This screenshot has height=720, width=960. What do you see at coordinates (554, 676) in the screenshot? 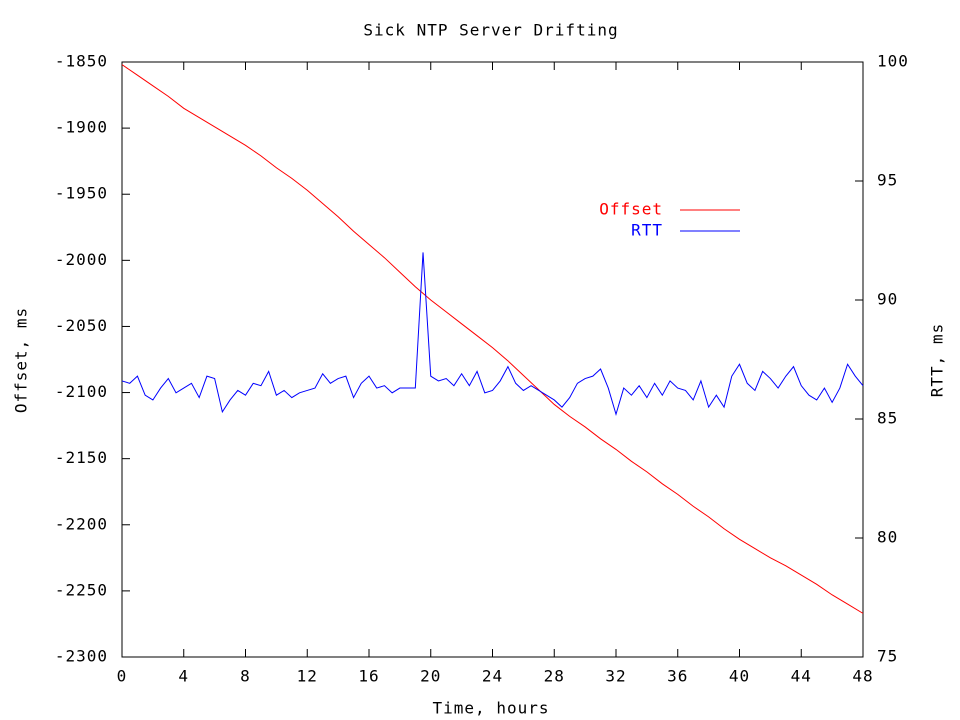
I see `x-tick-label: 28` at bounding box center [554, 676].